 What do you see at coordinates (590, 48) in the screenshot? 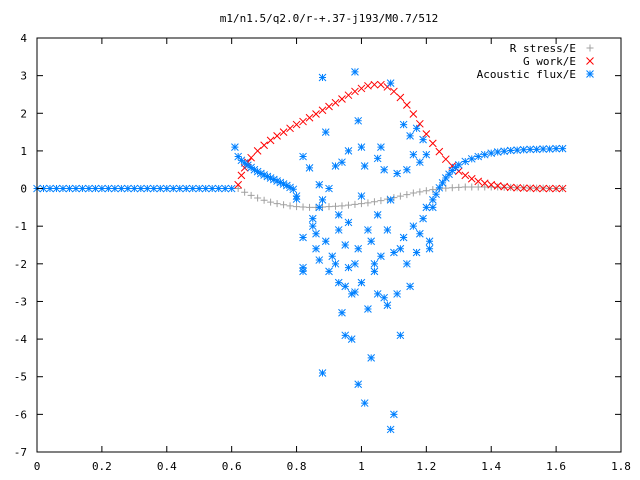
I see `legend-marker-r-stress` at bounding box center [590, 48].